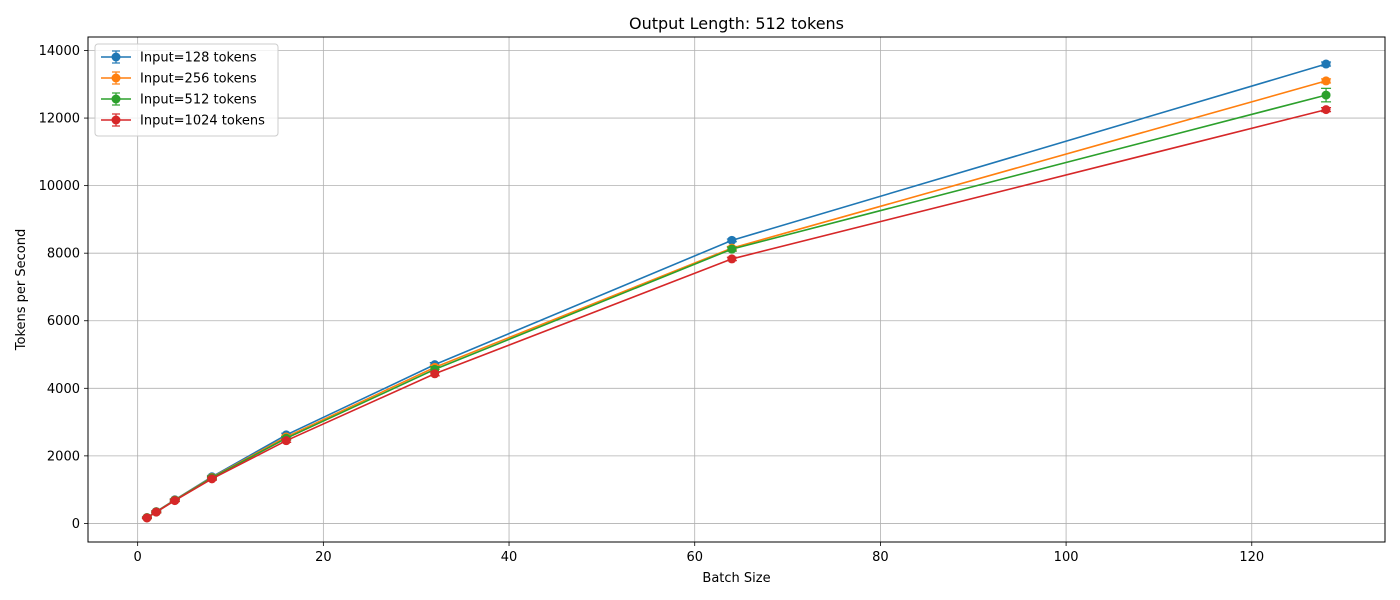  Describe the element at coordinates (202, 121) in the screenshot. I see `legend-label: Input=1024 tokens` at that location.